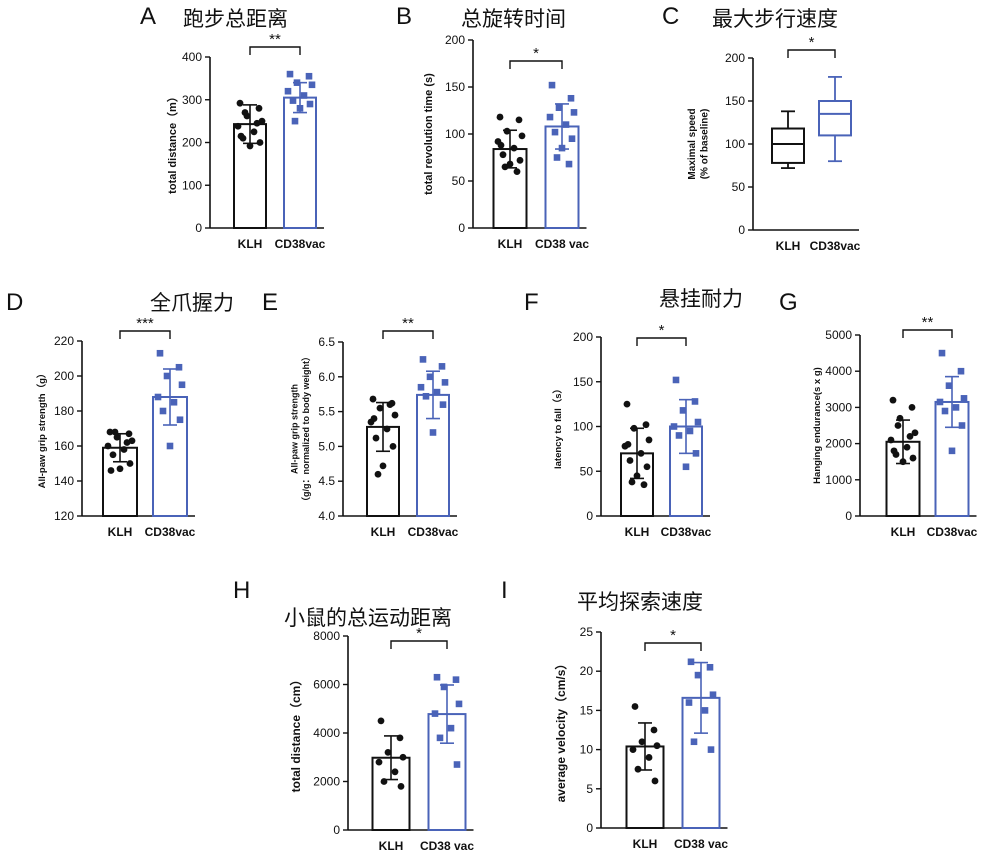  What do you see at coordinates (300, 162) in the screenshot?
I see `bar` at bounding box center [300, 162].